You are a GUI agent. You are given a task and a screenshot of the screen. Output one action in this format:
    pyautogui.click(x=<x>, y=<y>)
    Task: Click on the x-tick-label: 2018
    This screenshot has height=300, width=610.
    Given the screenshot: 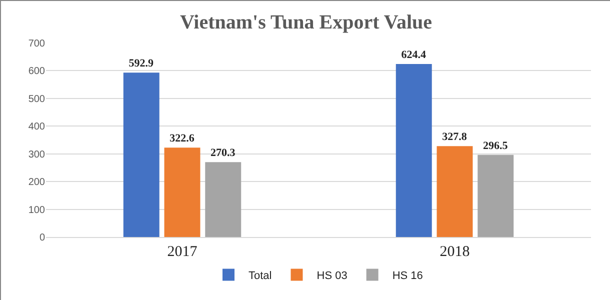 What is the action you would take?
    pyautogui.click(x=455, y=252)
    